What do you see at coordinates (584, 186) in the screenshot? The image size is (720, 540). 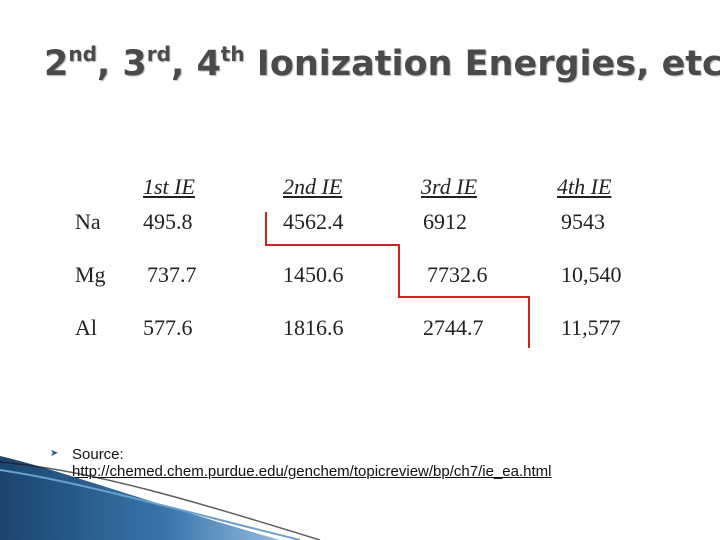 I see `header-4th-ie: 4th IE` at bounding box center [584, 186].